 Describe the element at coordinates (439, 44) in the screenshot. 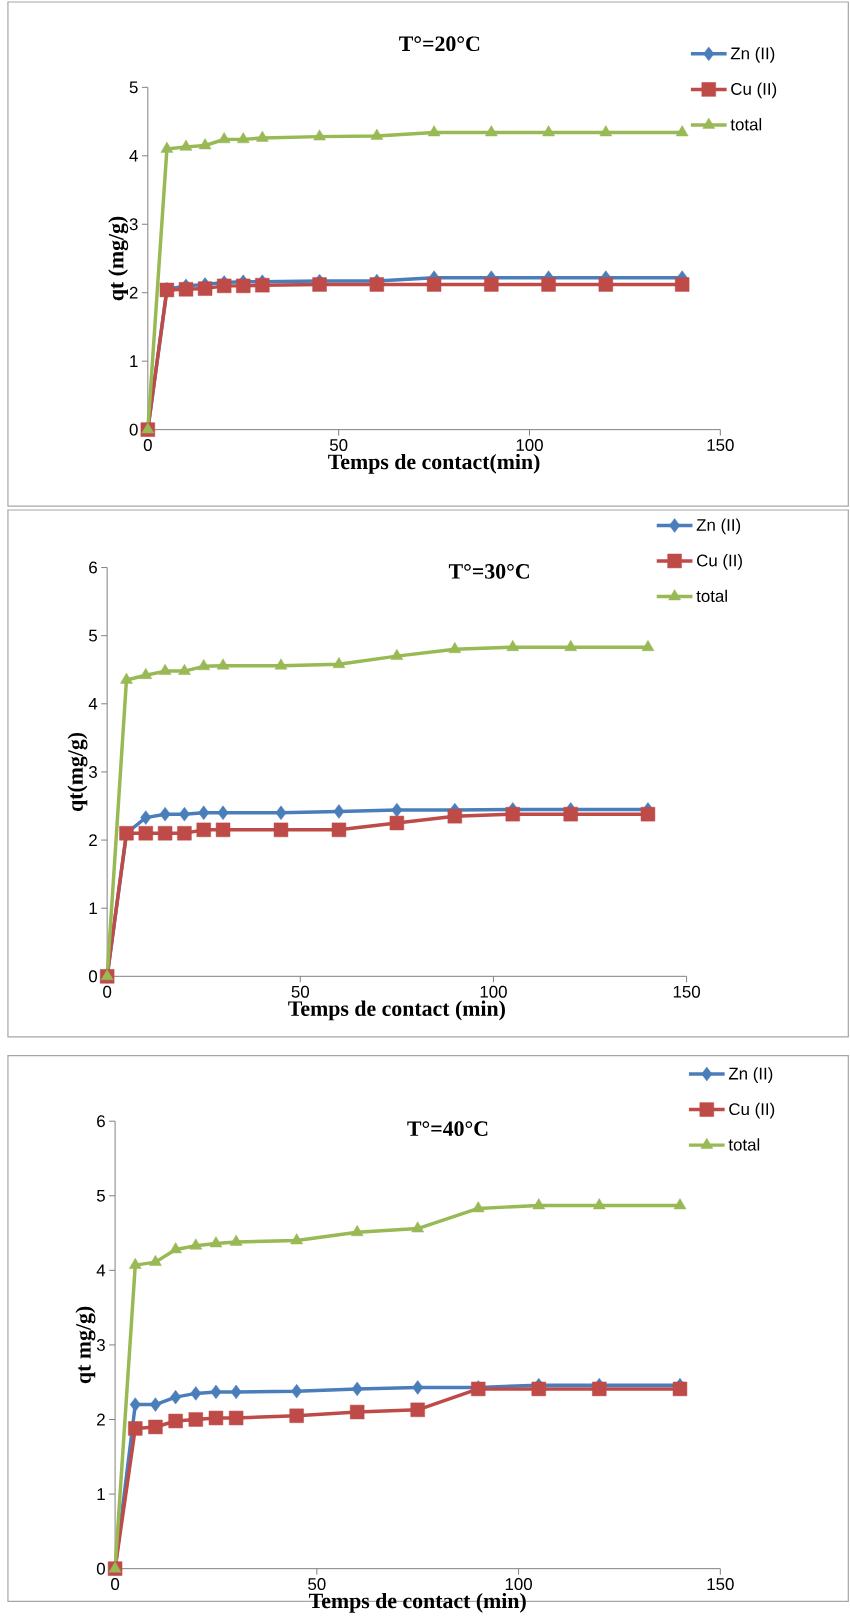

I see `chart-title: T°=20°C` at that location.